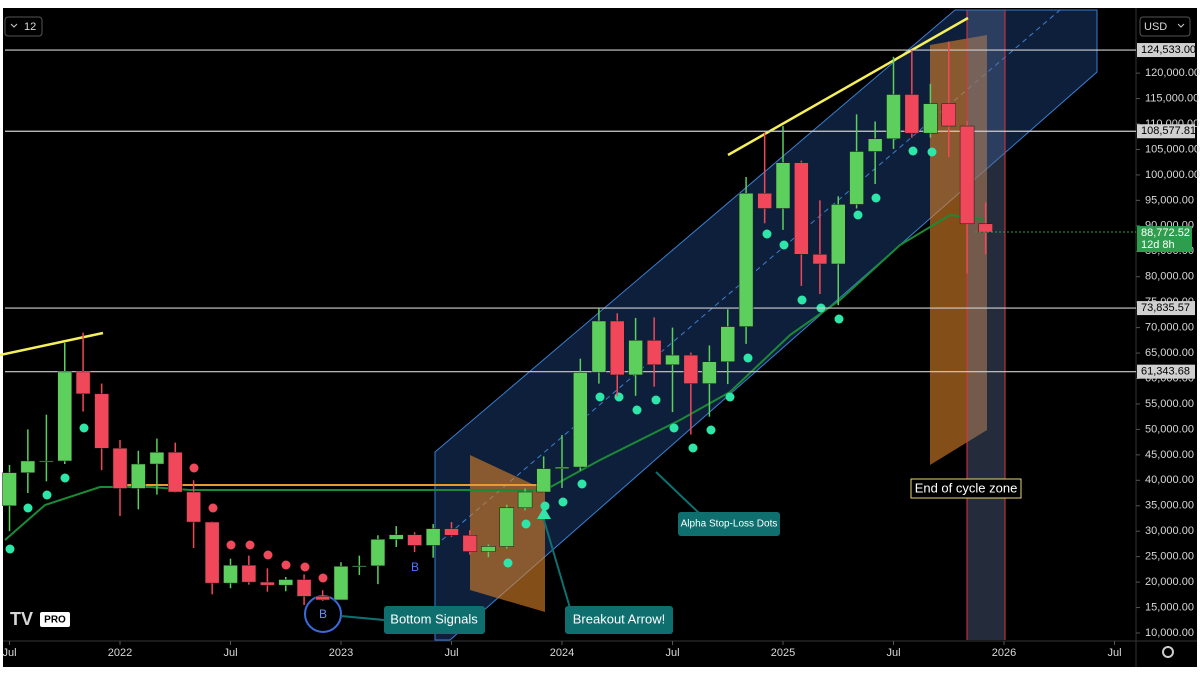  What do you see at coordinates (1169, 429) in the screenshot?
I see `y-tick-label: 50,000.00` at bounding box center [1169, 429].